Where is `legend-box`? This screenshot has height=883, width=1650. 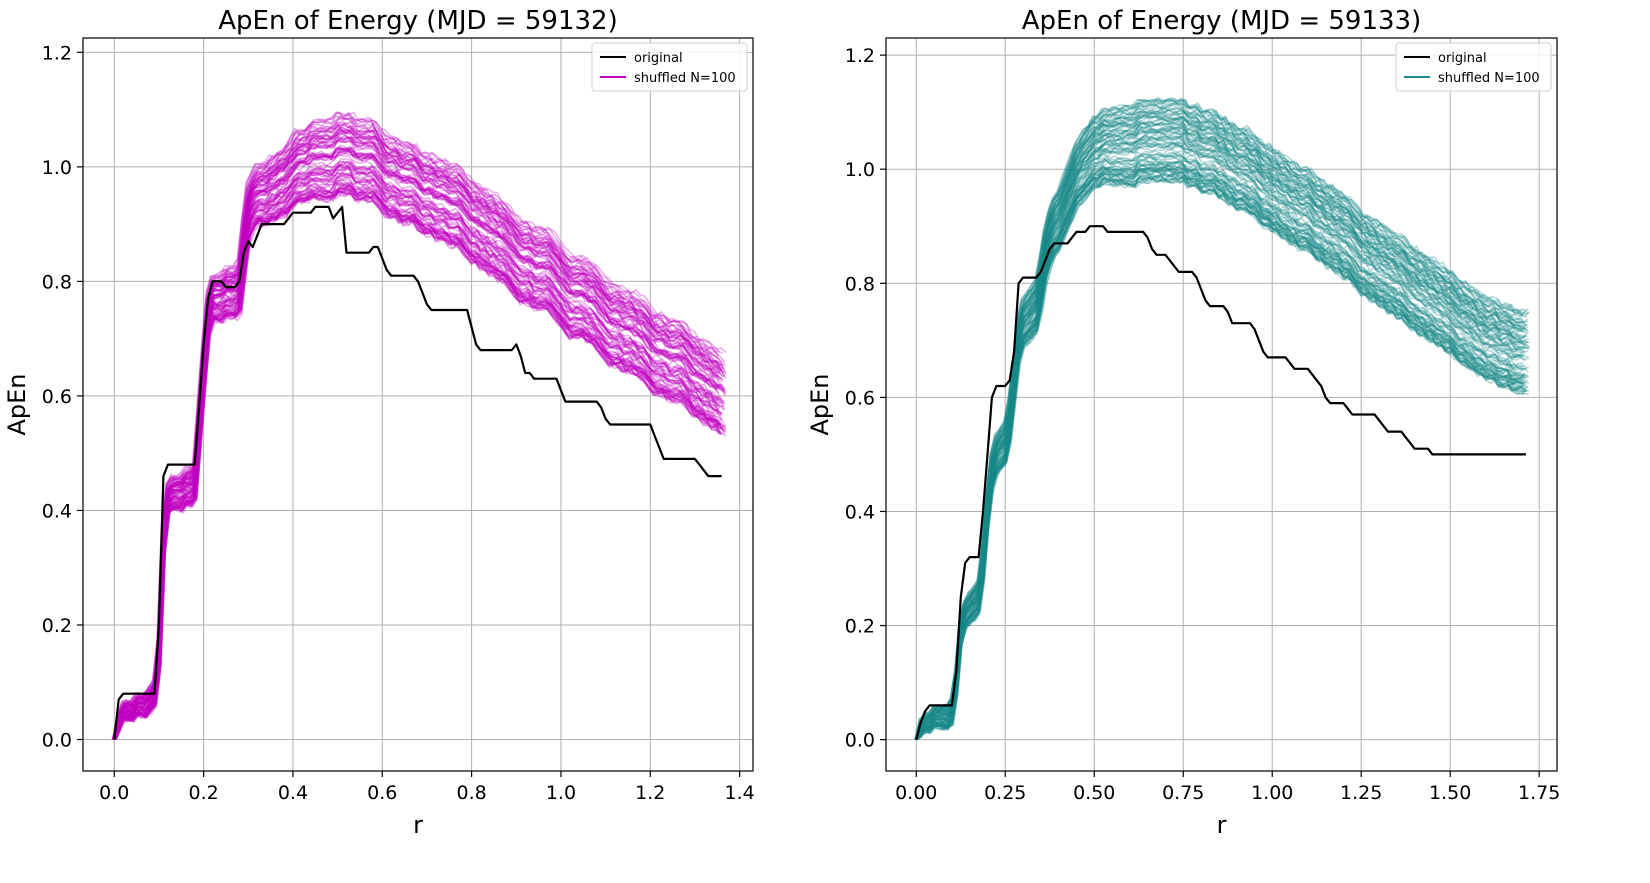
legend-box is located at coordinates (669, 67).